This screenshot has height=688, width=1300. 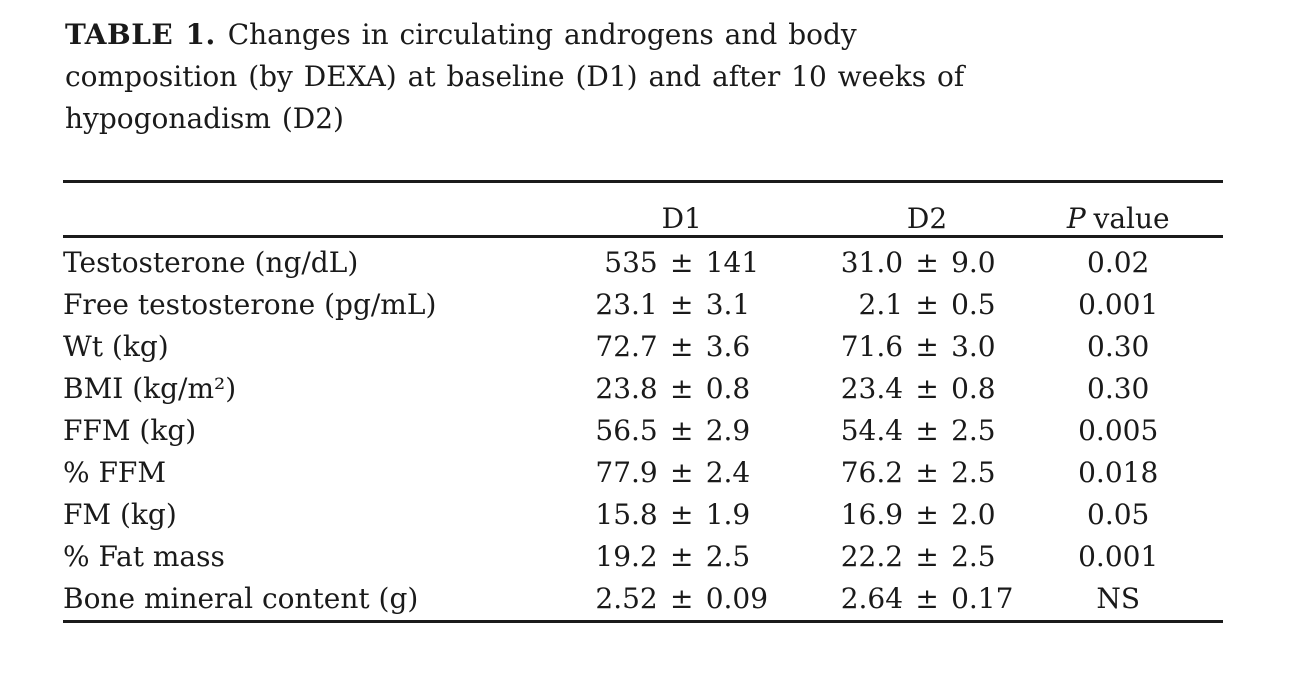 What do you see at coordinates (973, 304) in the screenshot?
I see `value-sd: 0.5` at bounding box center [973, 304].